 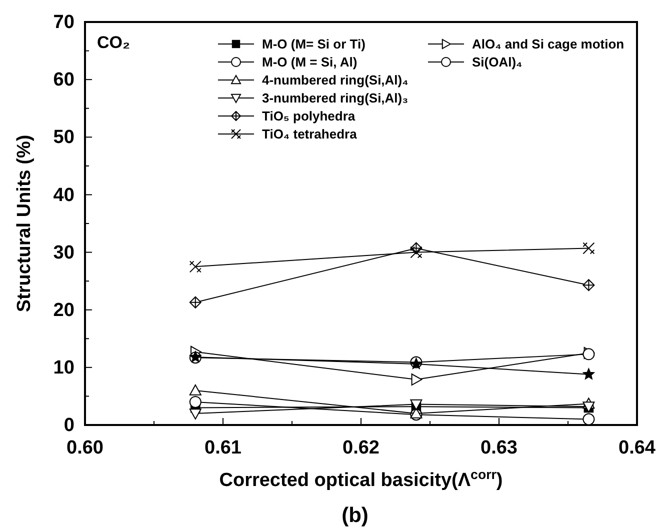 What do you see at coordinates (223, 448) in the screenshot?
I see `x-tick-label: 0.61` at bounding box center [223, 448].